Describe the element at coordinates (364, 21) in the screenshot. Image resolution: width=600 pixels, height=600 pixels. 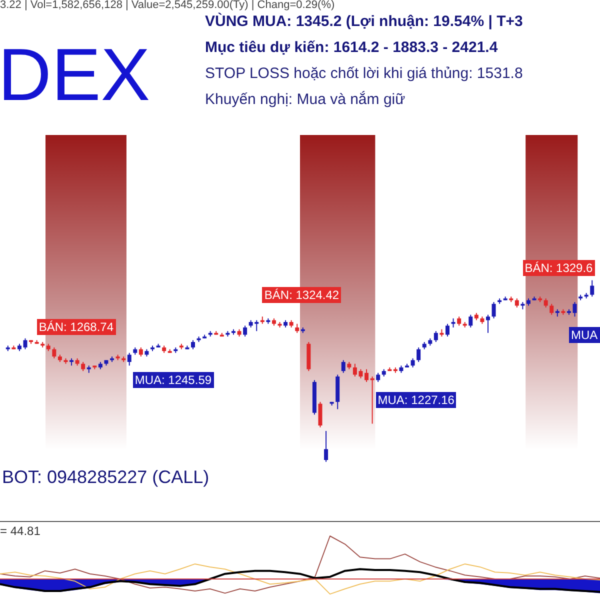
I see `text: VÙNG MUA: 1345.2 (Lợi nhuận: 19.54% | T+3` at that location.